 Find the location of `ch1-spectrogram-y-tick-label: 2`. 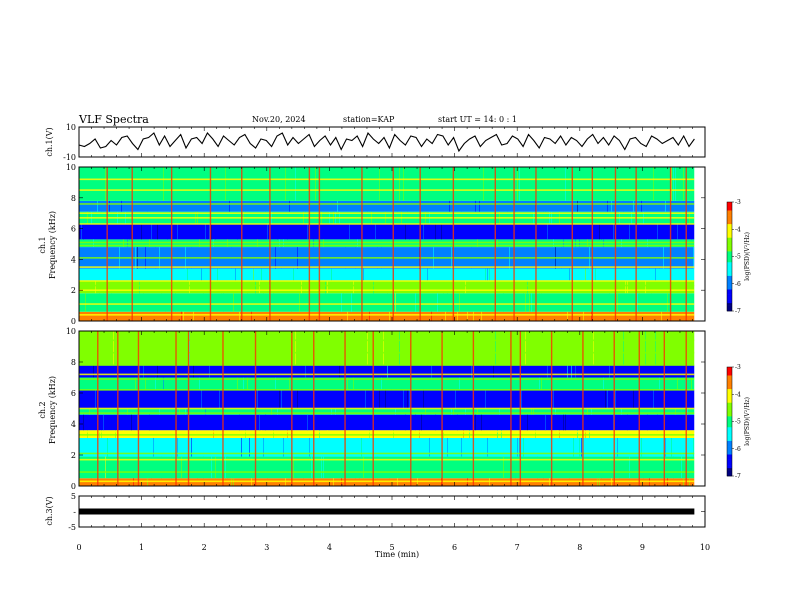

ch1-spectrogram-y-tick-label: 2 is located at coordinates (73, 290).